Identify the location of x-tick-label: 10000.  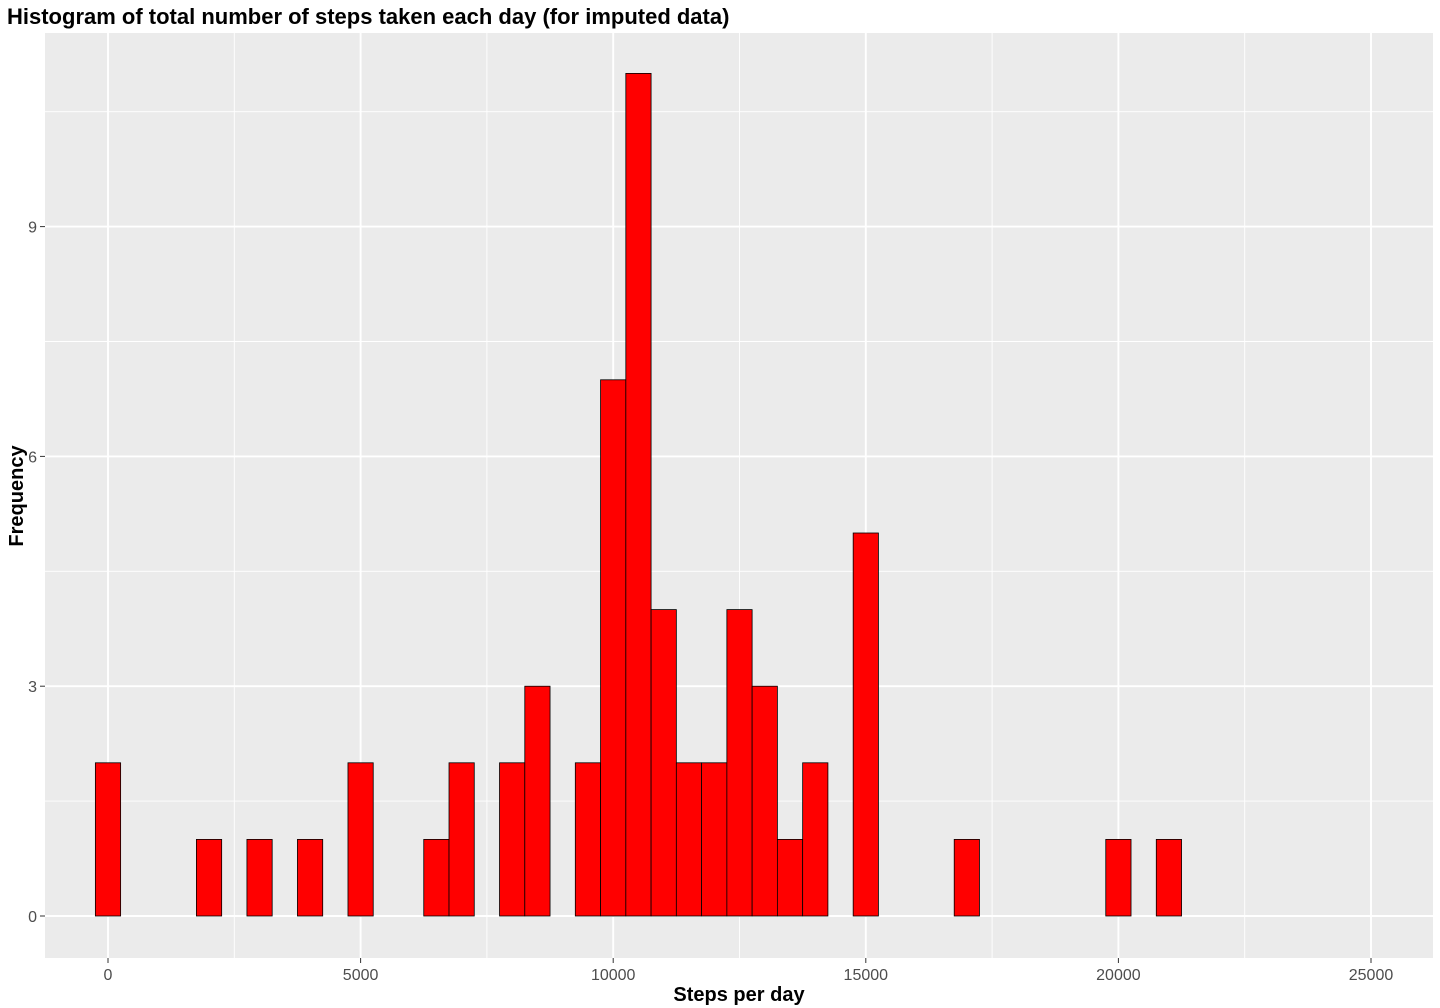
(613, 975).